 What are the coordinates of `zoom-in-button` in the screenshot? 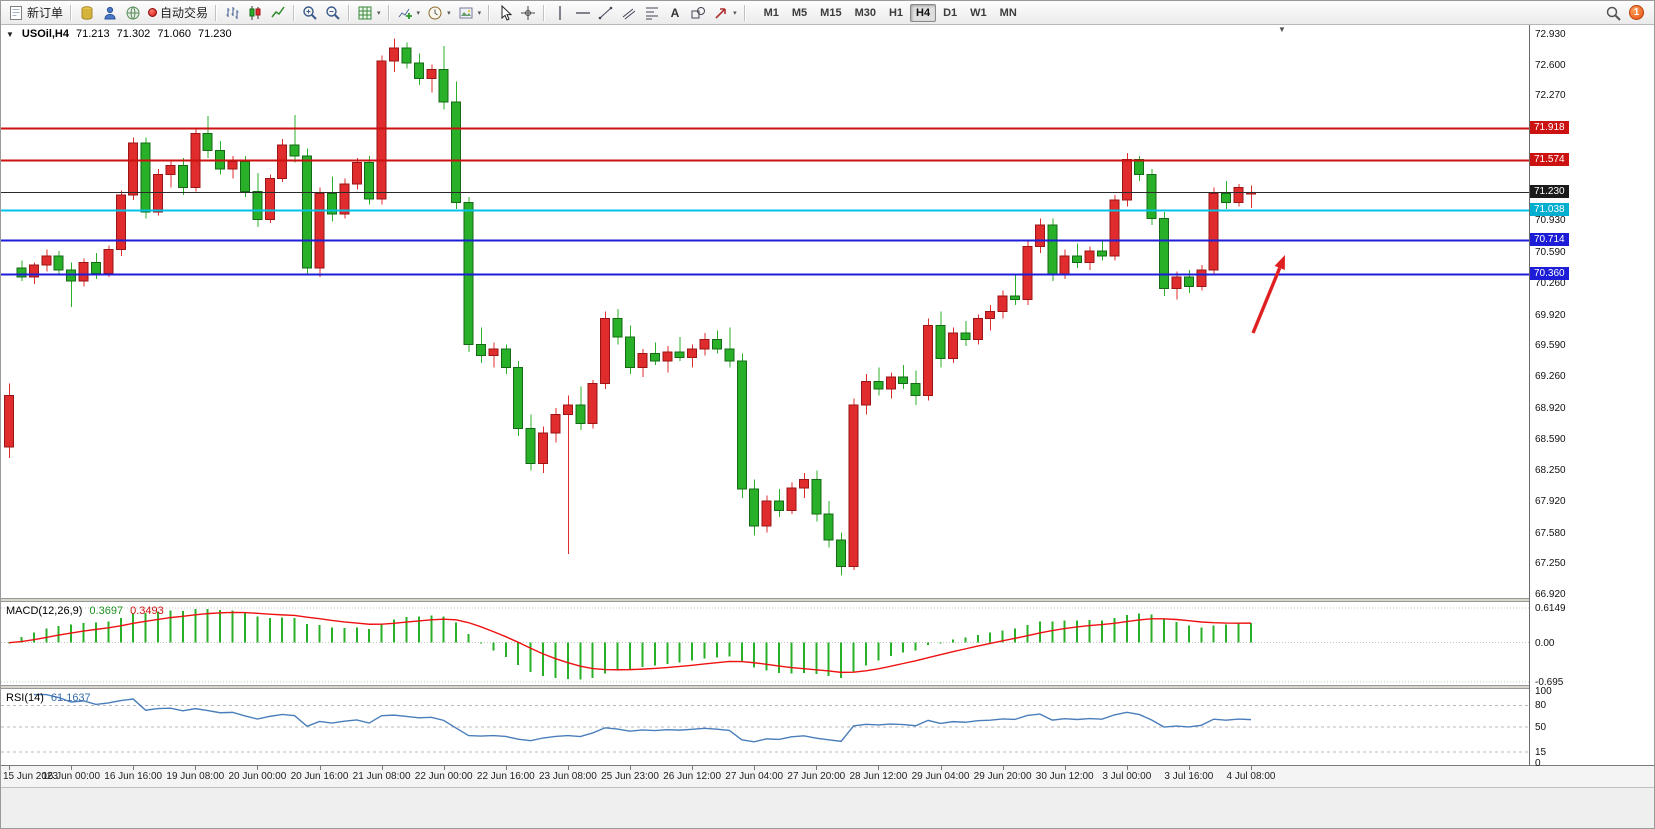 It's located at (310, 13).